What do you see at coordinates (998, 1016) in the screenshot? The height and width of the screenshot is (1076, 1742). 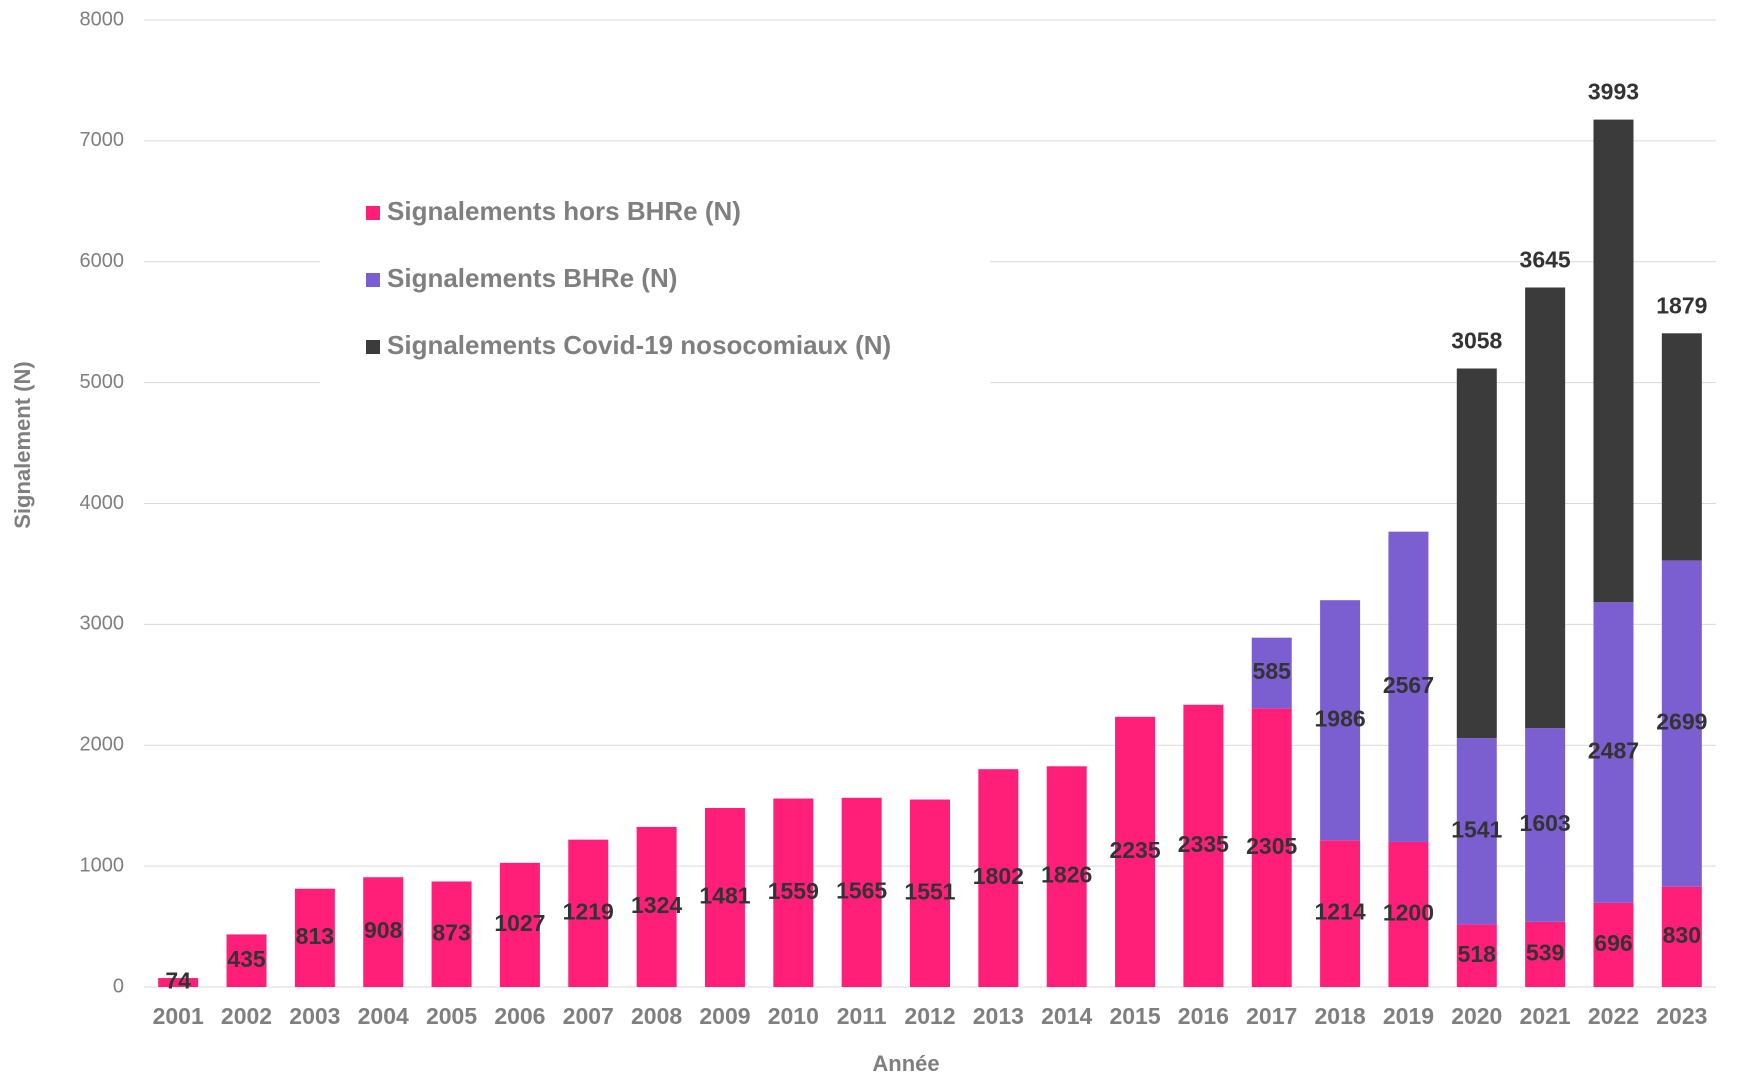 I see `x-tick-label: 2013` at bounding box center [998, 1016].